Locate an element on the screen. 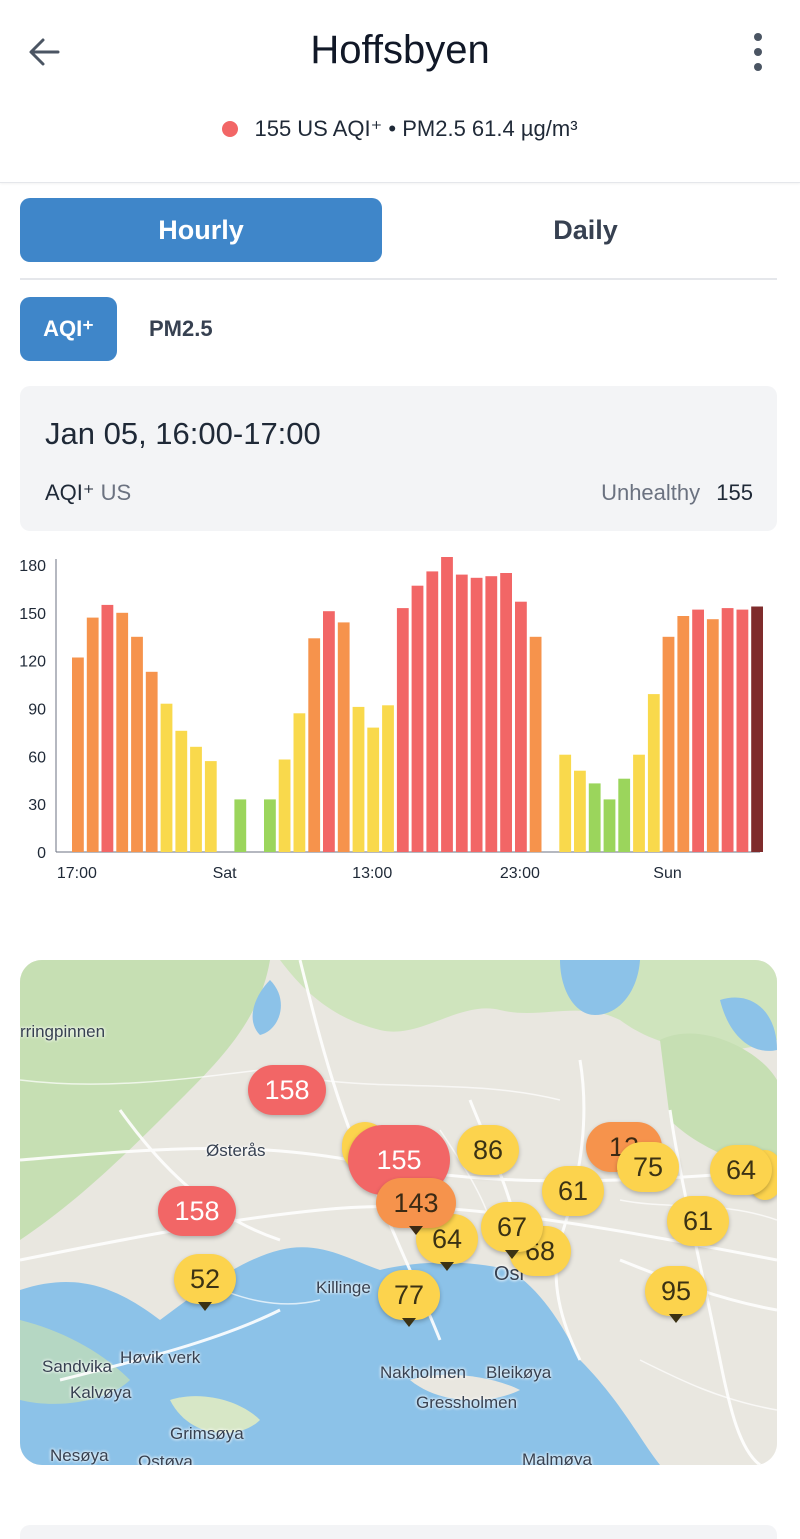  chart-y-tick-label: 150 is located at coordinates (32, 614).